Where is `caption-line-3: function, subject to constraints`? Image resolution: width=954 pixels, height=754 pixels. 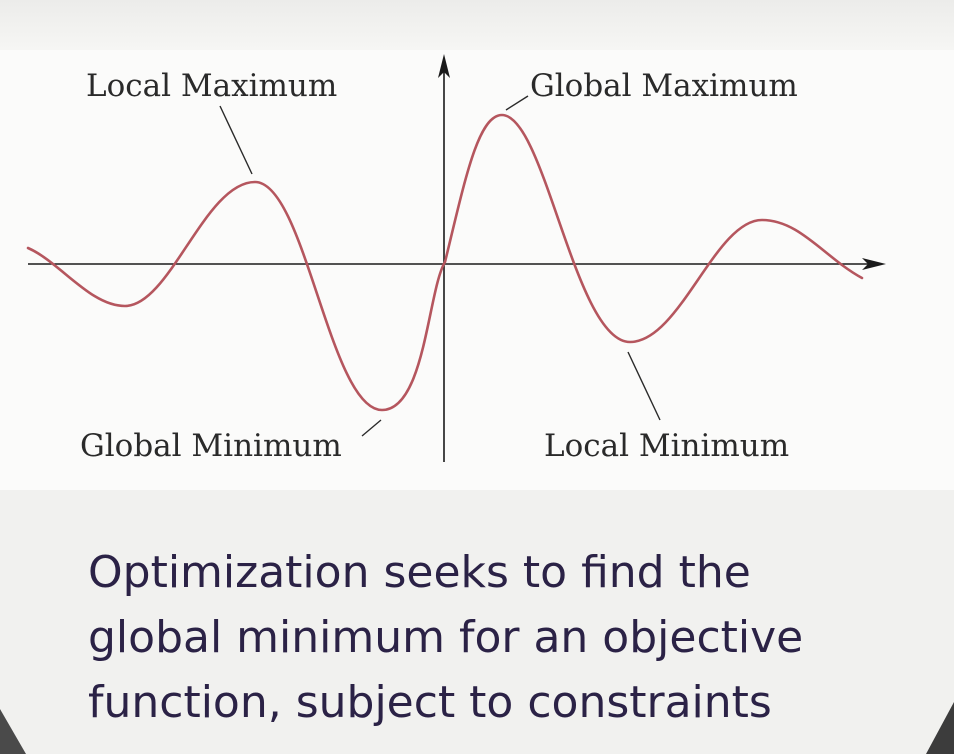 caption-line-3: function, subject to constraints is located at coordinates (430, 702).